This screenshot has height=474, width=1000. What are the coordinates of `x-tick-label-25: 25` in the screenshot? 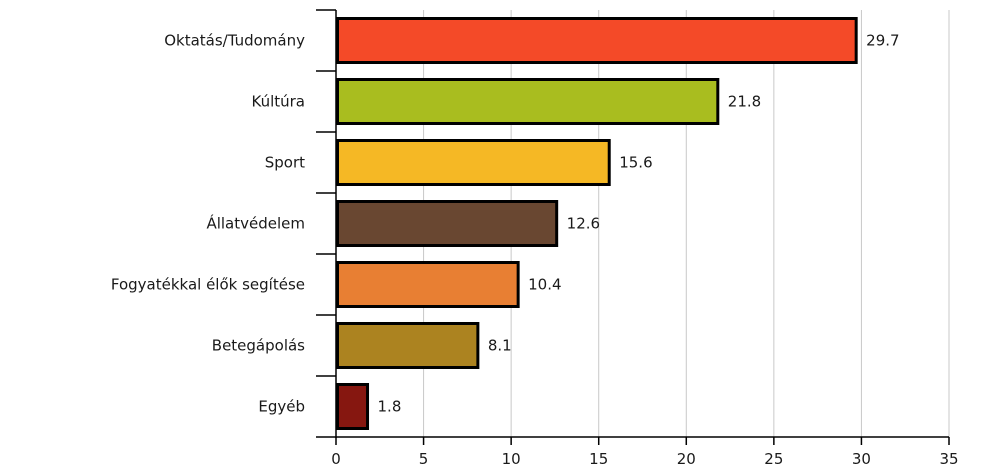 It's located at (773, 459).